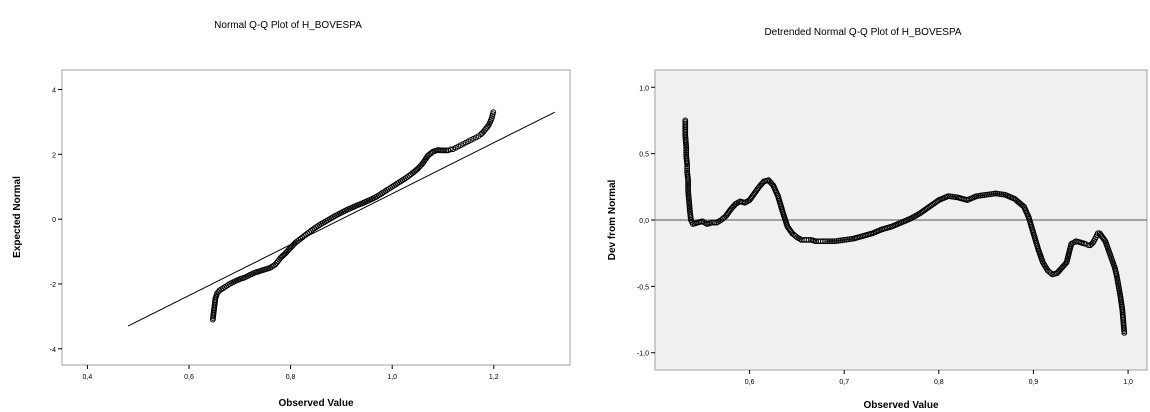 Image resolution: width=1150 pixels, height=412 pixels. I want to click on x-tick-label: 0,9, so click(1034, 382).